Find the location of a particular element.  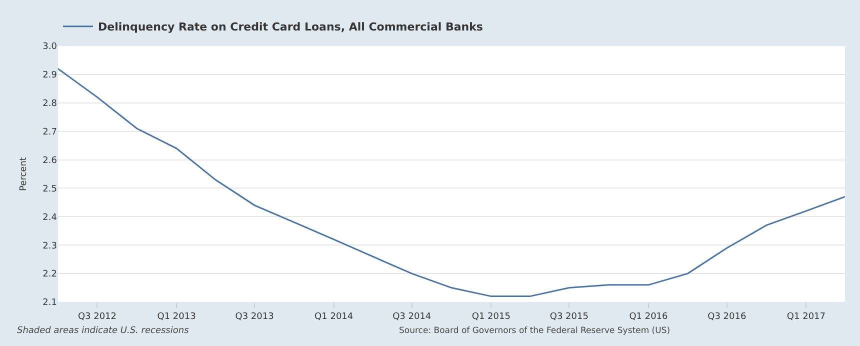

x-tick-label: Q3 2014 is located at coordinates (412, 317).